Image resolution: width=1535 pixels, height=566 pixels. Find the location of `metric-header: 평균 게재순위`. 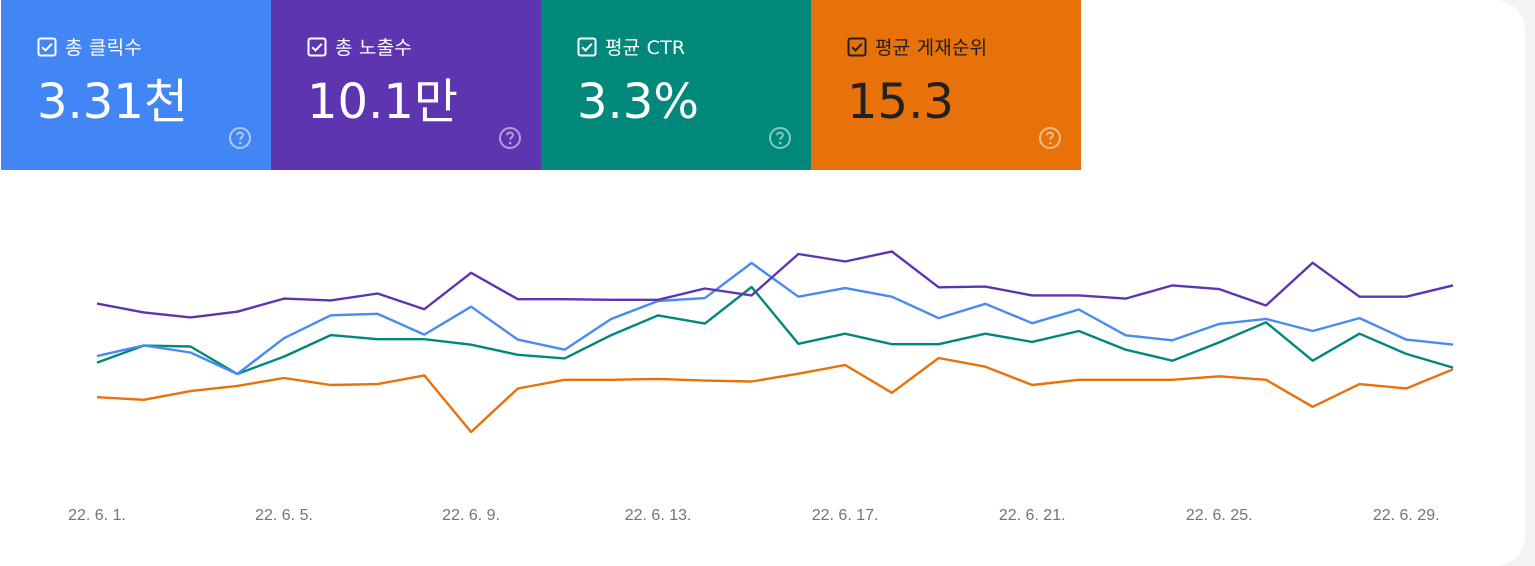

metric-header: 평균 게재순위 is located at coordinates (917, 46).